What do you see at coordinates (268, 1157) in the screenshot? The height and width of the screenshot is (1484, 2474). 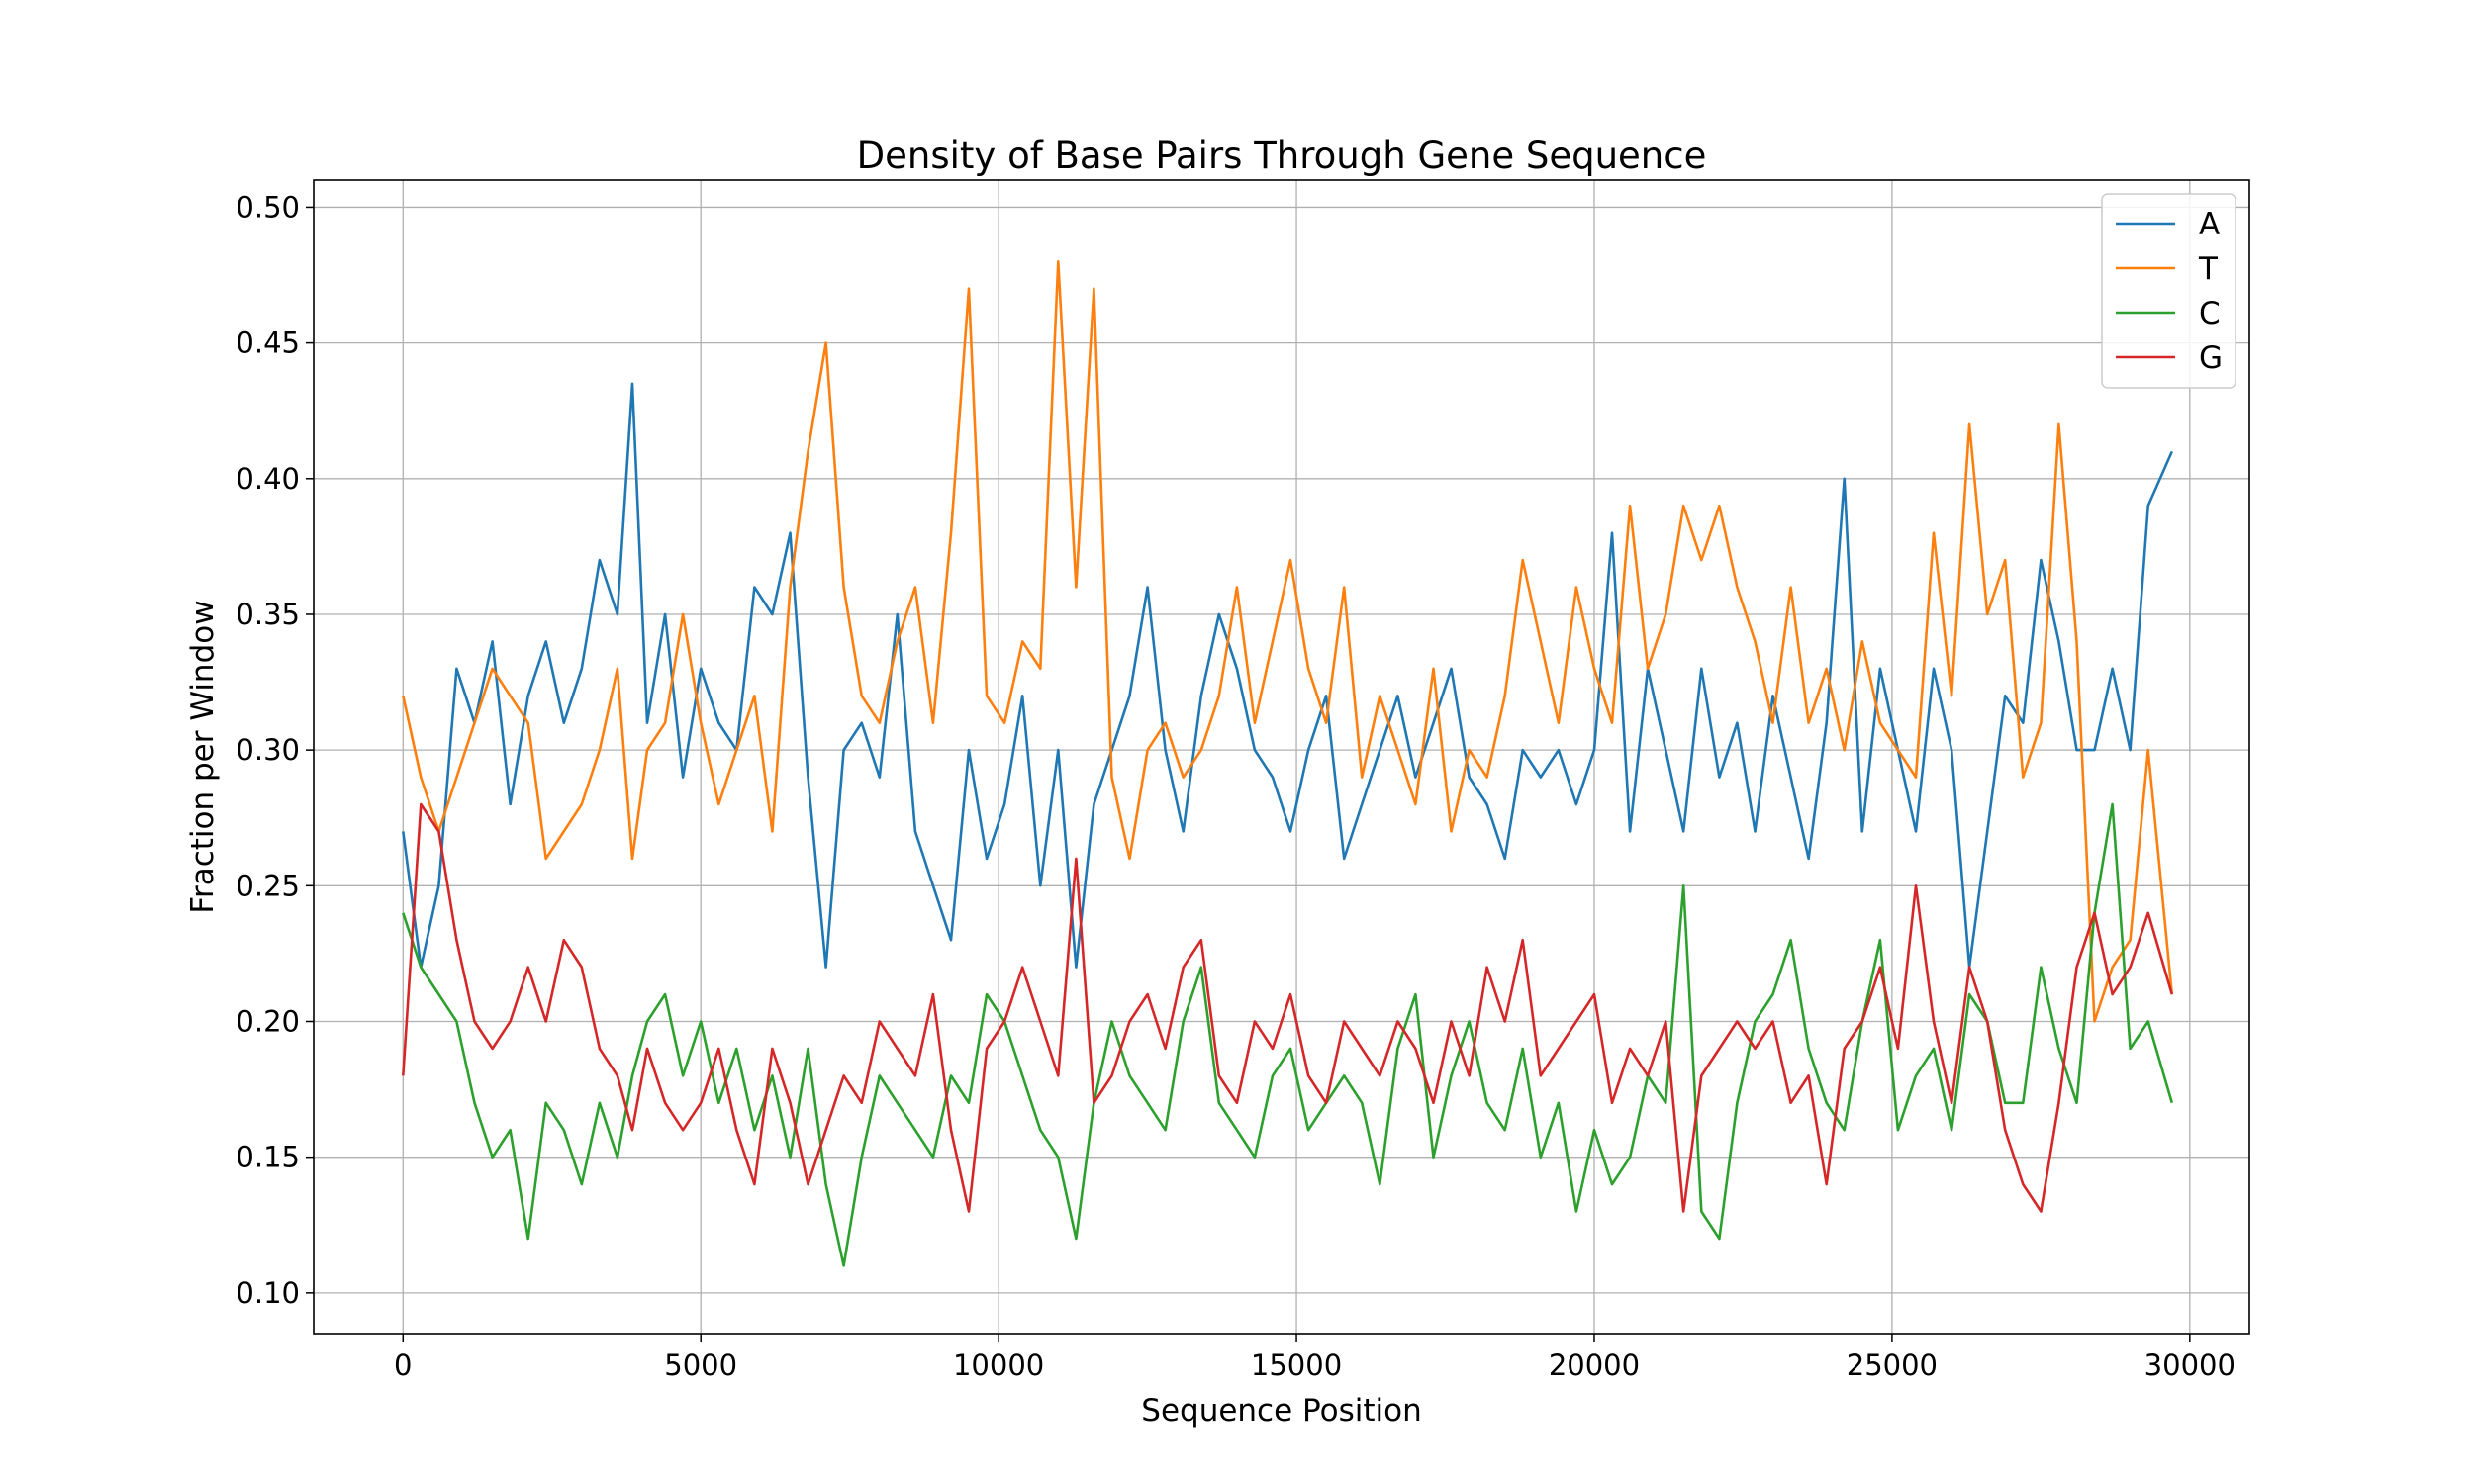 I see `y-tick-label: 0.15` at bounding box center [268, 1157].